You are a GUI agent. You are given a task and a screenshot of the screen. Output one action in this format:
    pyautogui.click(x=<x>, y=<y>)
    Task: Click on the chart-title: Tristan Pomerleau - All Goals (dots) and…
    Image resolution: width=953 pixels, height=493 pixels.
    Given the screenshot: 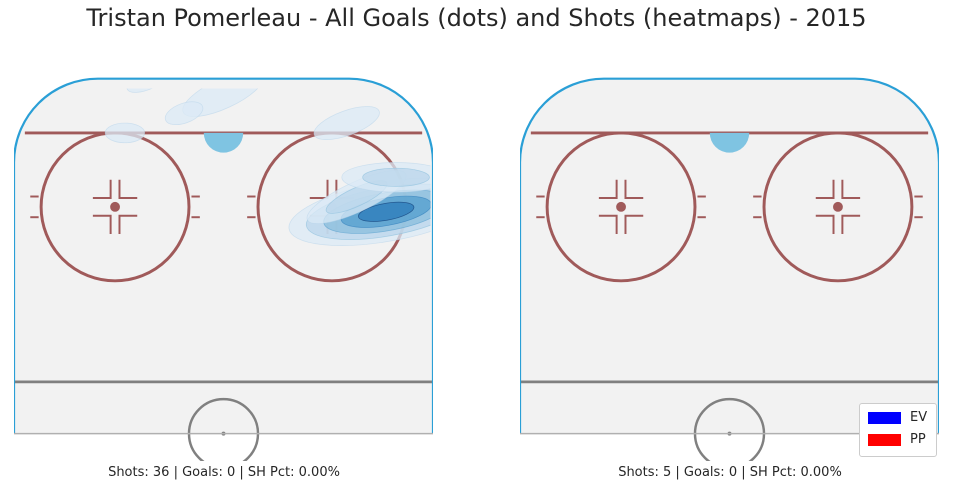 What is the action you would take?
    pyautogui.click(x=476, y=18)
    